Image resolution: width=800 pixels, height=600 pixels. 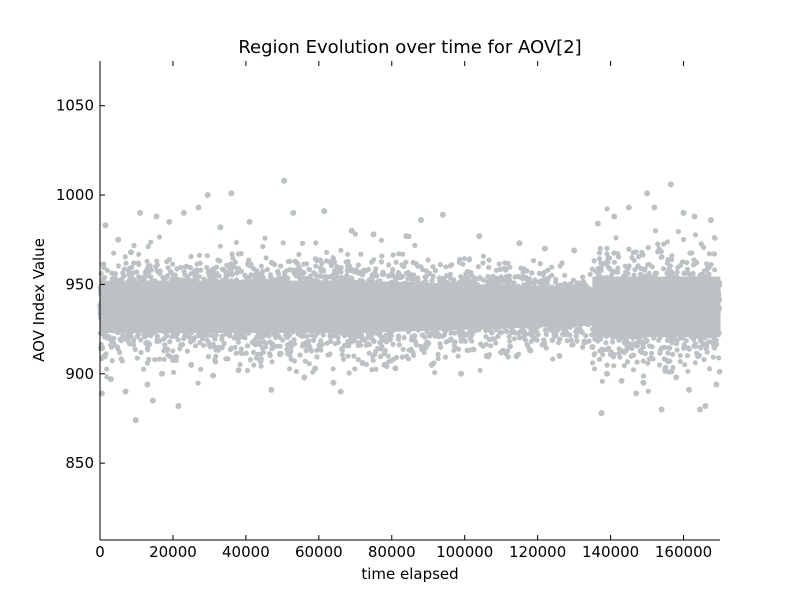 I want to click on chart-title: Region Evolution over time for AOV[2], so click(x=409, y=47).